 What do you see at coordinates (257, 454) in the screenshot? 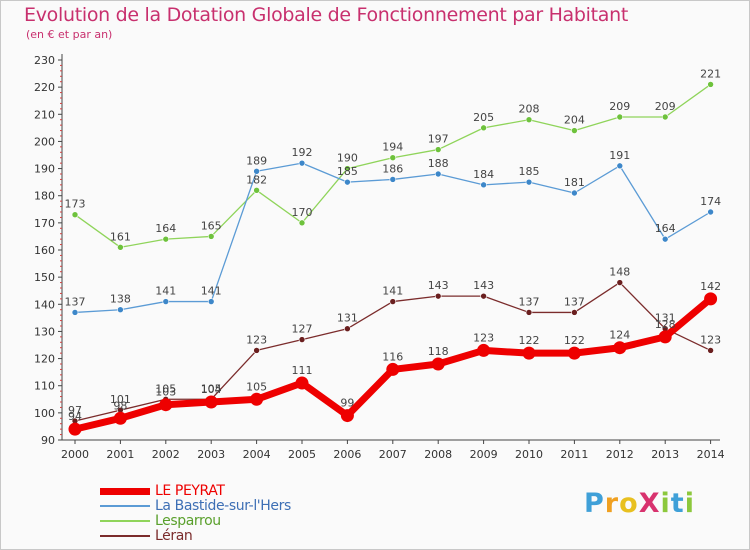
I see `x-tick-label: 2004` at bounding box center [257, 454].